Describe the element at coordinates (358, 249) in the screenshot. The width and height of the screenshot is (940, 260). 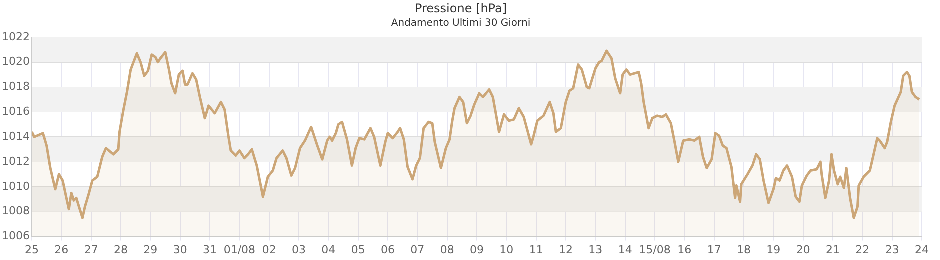
I see `x-tick-label: 05` at that location.